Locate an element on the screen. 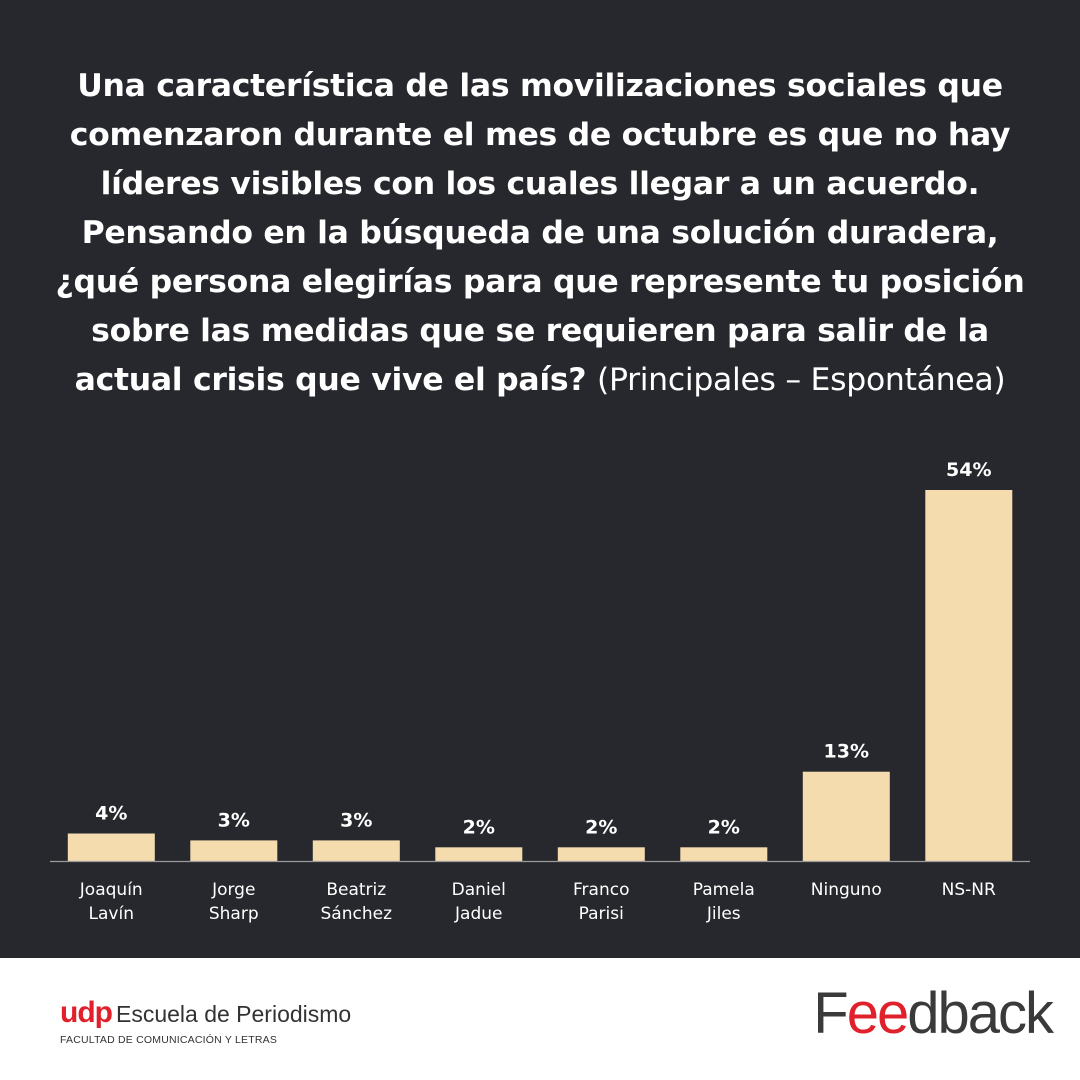  category-label: Daniel Jadue is located at coordinates (479, 902).